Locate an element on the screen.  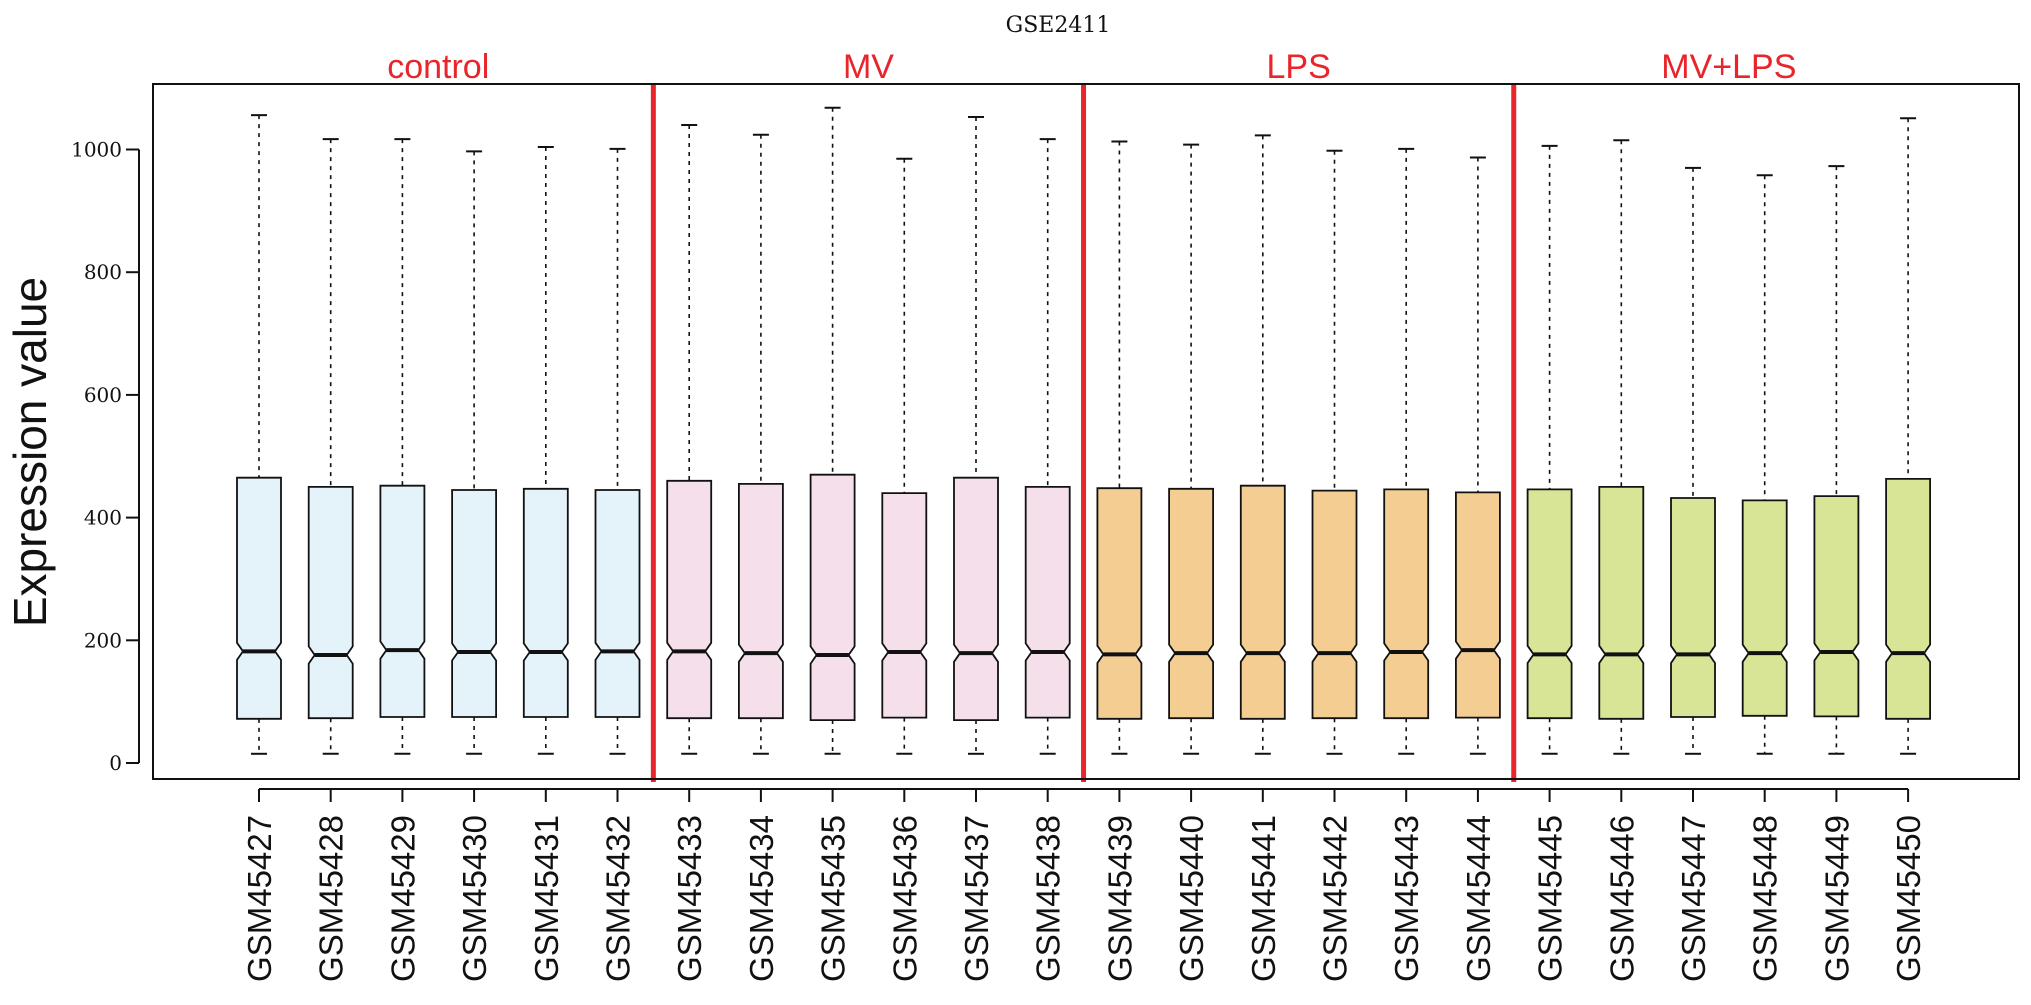
box-GSM45449 is located at coordinates (1836, 460).